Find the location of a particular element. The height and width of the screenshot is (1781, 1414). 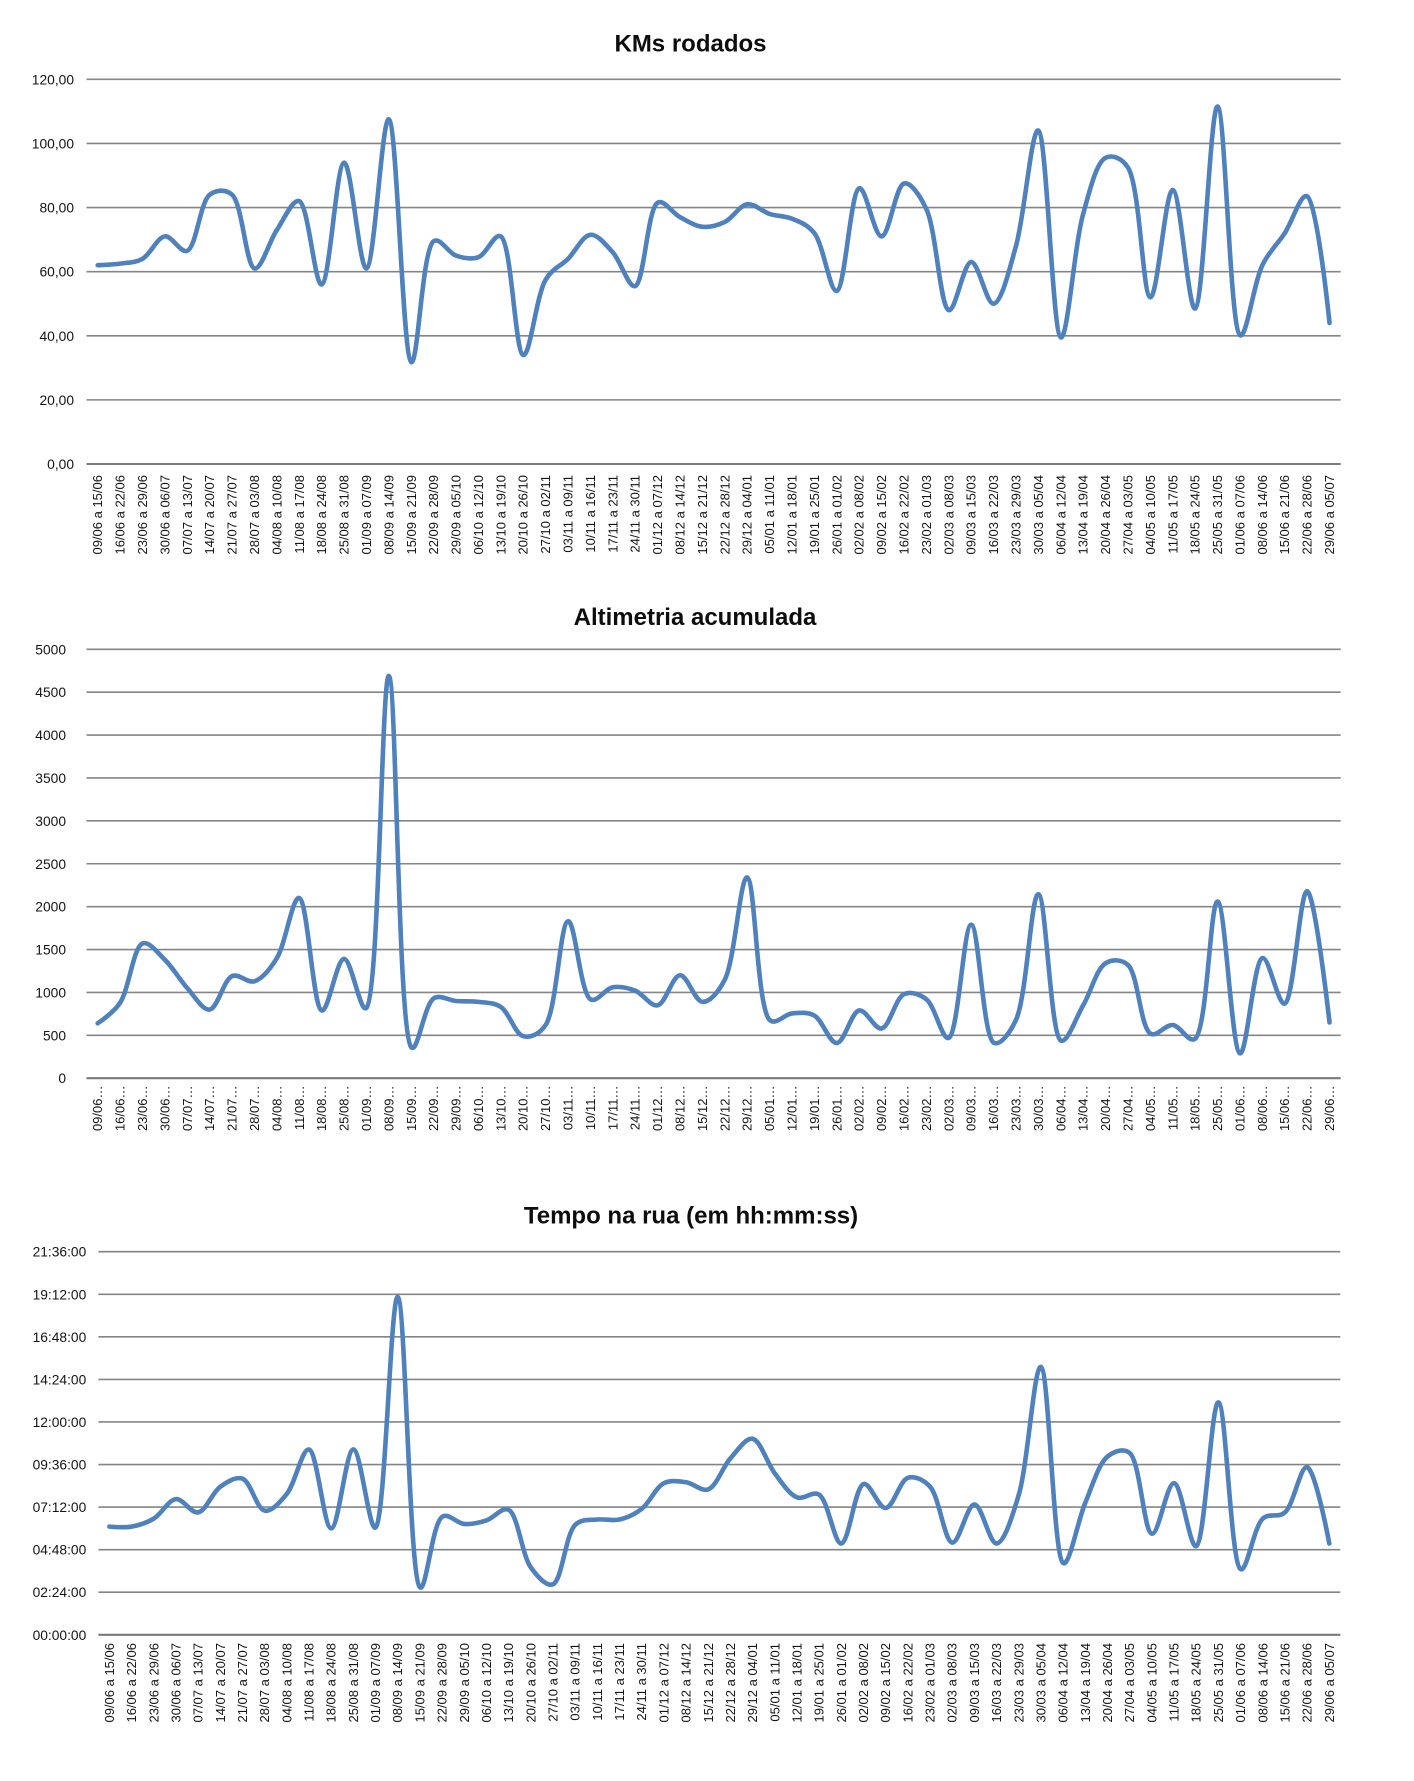

svg-text: 25/08 a 31/08 is located at coordinates (353, 1683).